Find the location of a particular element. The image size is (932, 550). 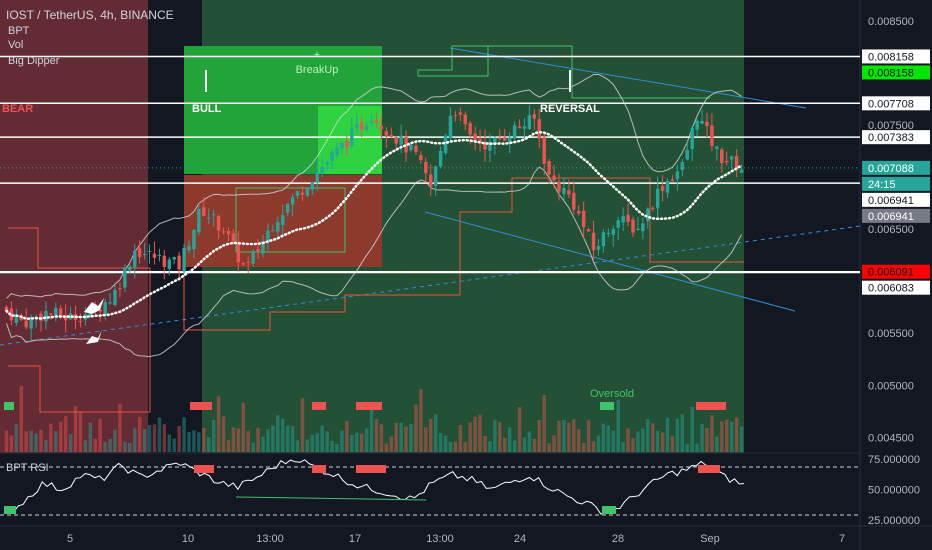

indicator-label-bpt: BPT is located at coordinates (19, 31).